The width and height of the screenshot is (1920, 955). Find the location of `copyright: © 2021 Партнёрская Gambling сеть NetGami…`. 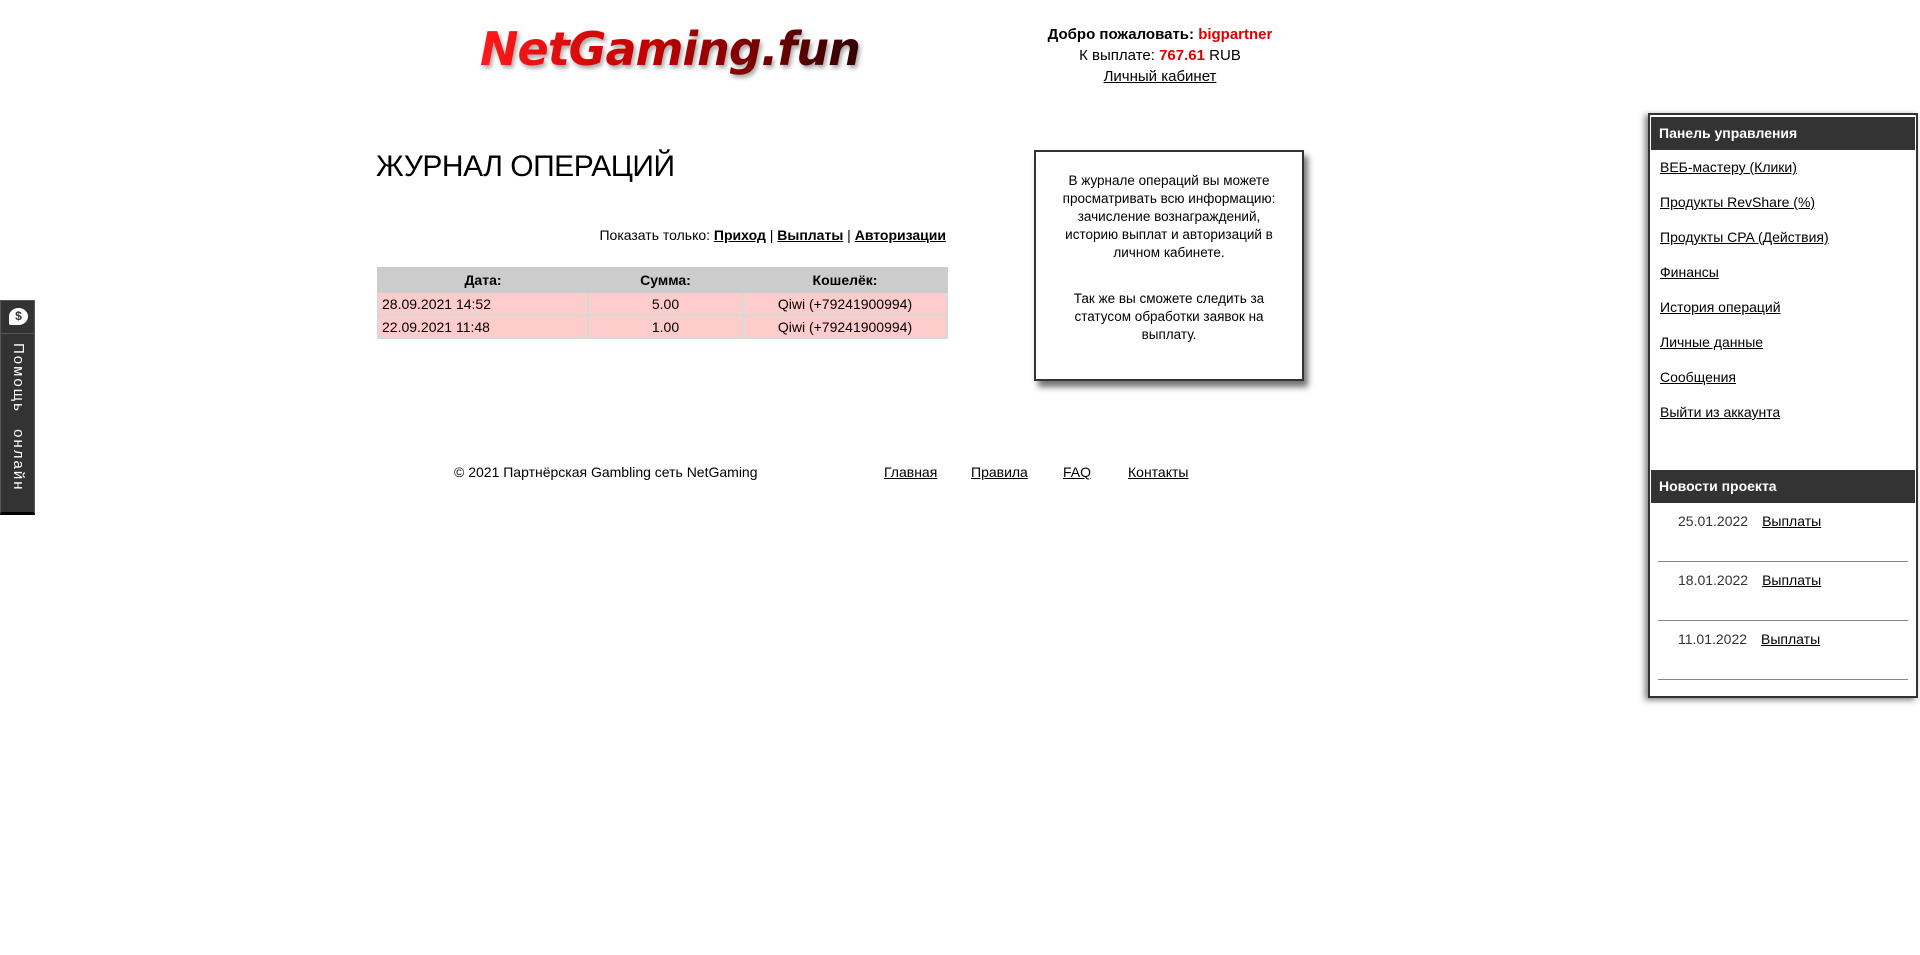

copyright: © 2021 Партнёрская Gambling сеть NetGami… is located at coordinates (606, 472).